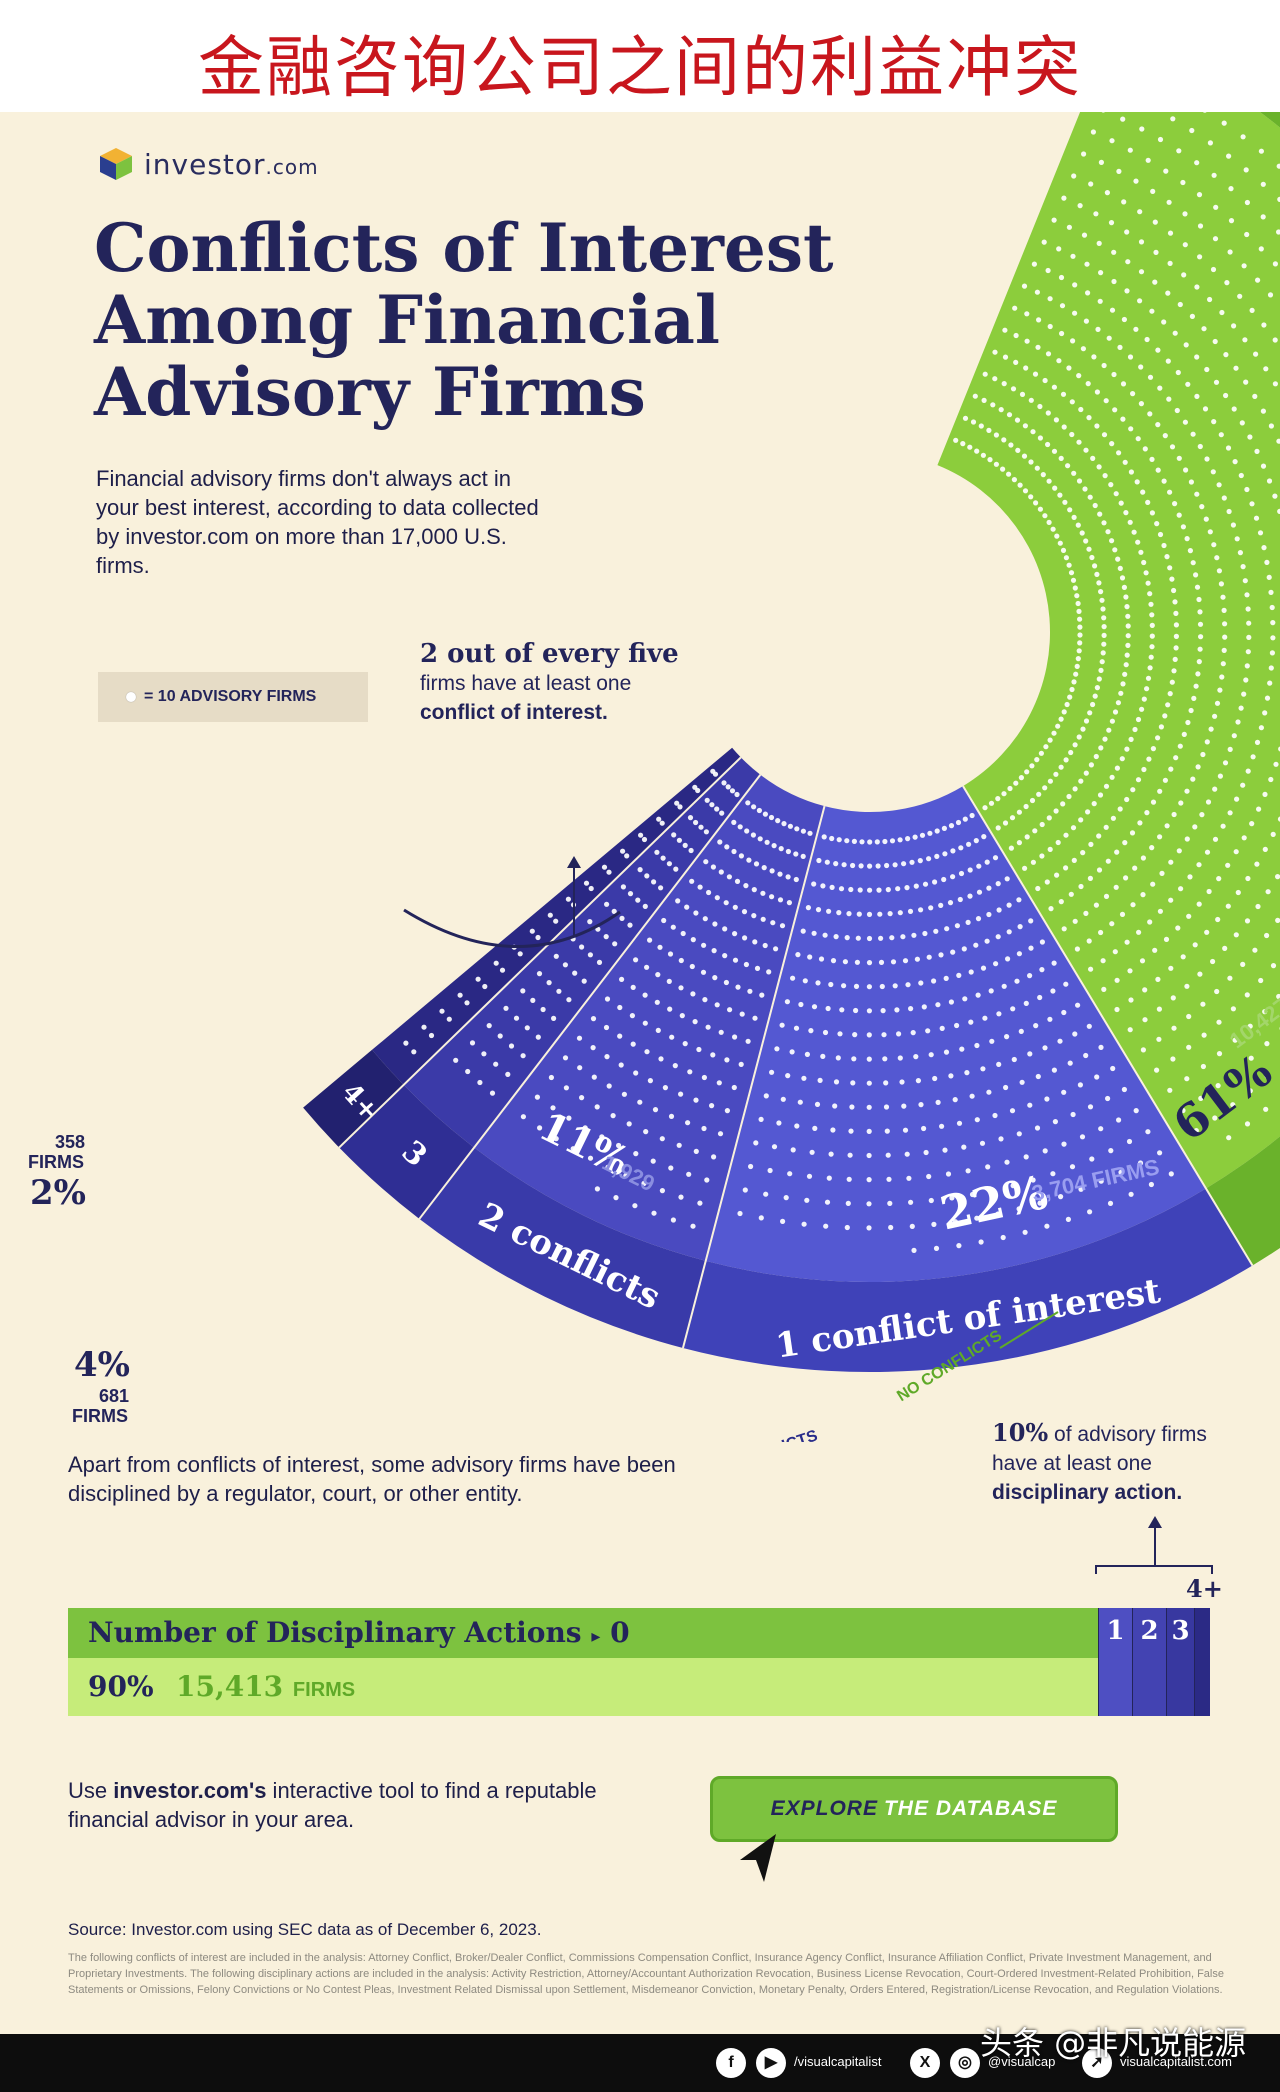 This screenshot has height=2092, width=1280. What do you see at coordinates (731, 2063) in the screenshot?
I see `facebook-icon: f` at bounding box center [731, 2063].